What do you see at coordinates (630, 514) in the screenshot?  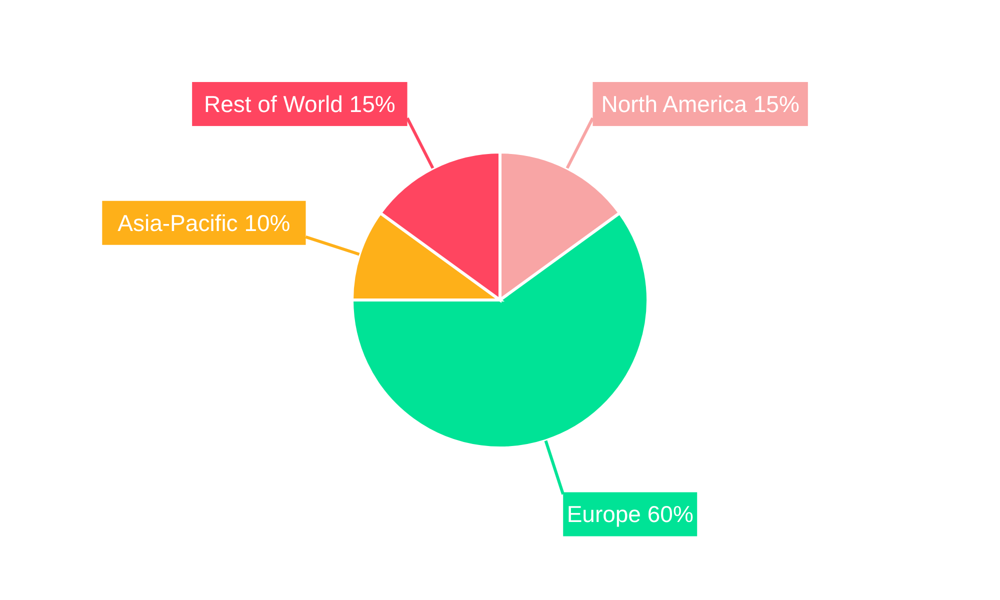 I see `slice-label: Europe 60%` at bounding box center [630, 514].